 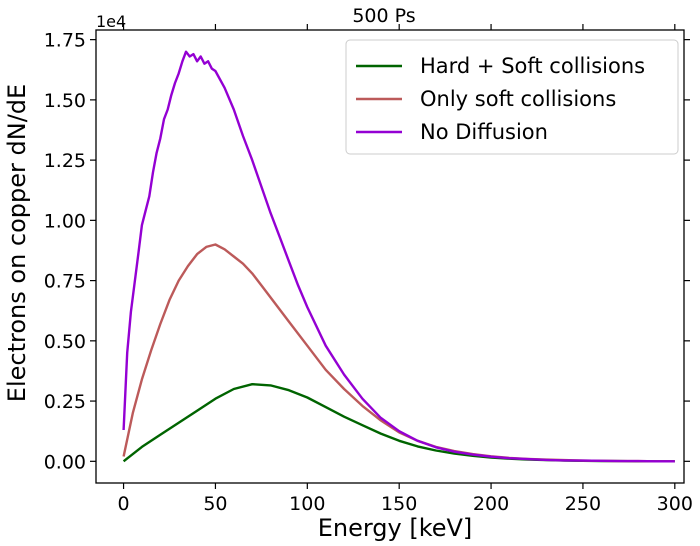 I want to click on series-line-hard-soft-collisions, so click(x=398, y=423).